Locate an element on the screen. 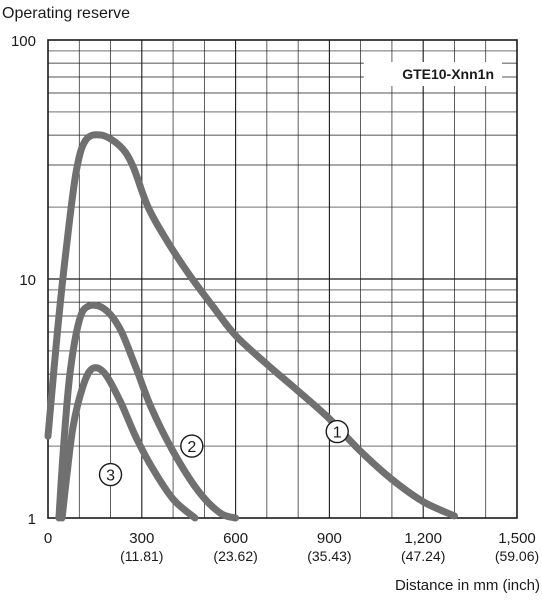  x-tick-sublabel: (11.81) is located at coordinates (141, 556).